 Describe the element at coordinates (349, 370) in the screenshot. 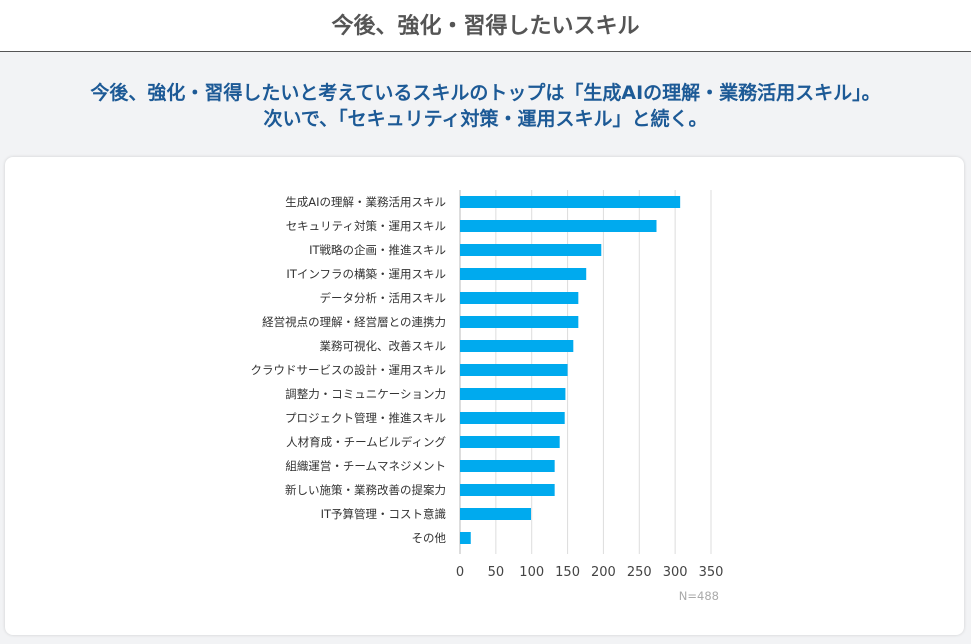

I see `category-label: クラウドサービスの設計・運用スキル` at that location.